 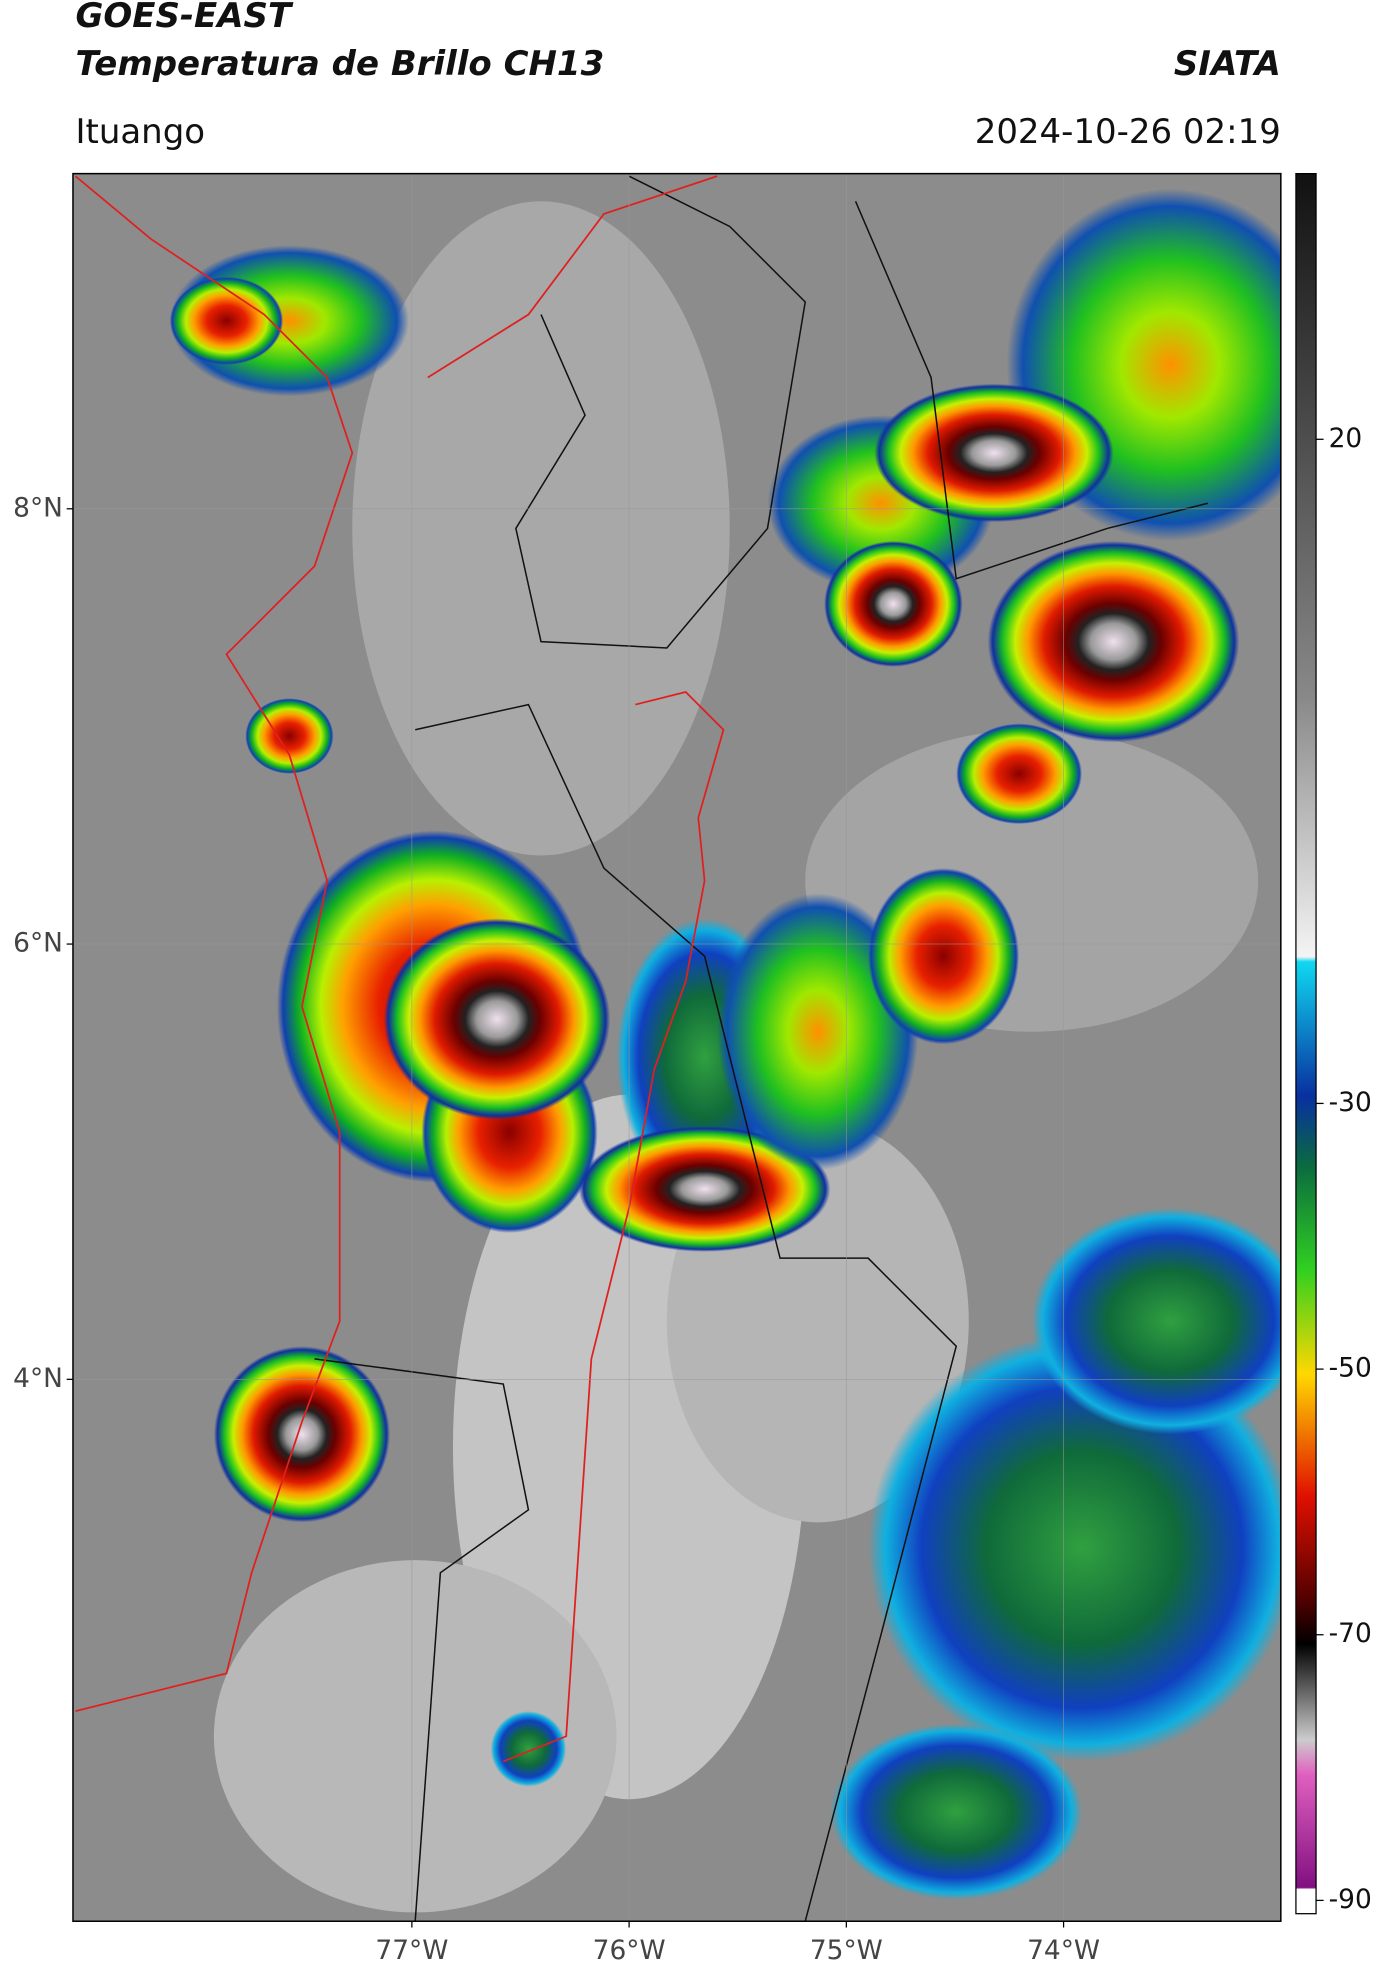 I want to click on lon-tick-label: 76°W, so click(x=629, y=1950).